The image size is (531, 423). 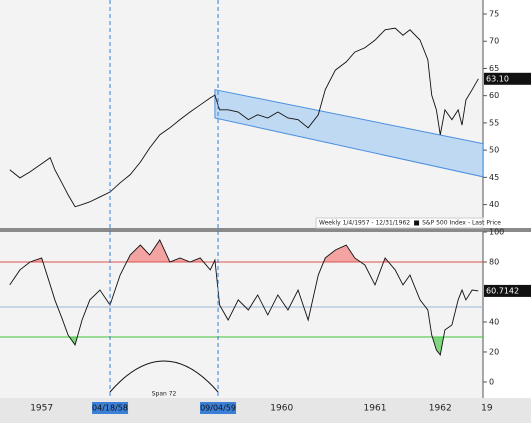 What do you see at coordinates (265, 230) in the screenshot?
I see `panel-divider` at bounding box center [265, 230].